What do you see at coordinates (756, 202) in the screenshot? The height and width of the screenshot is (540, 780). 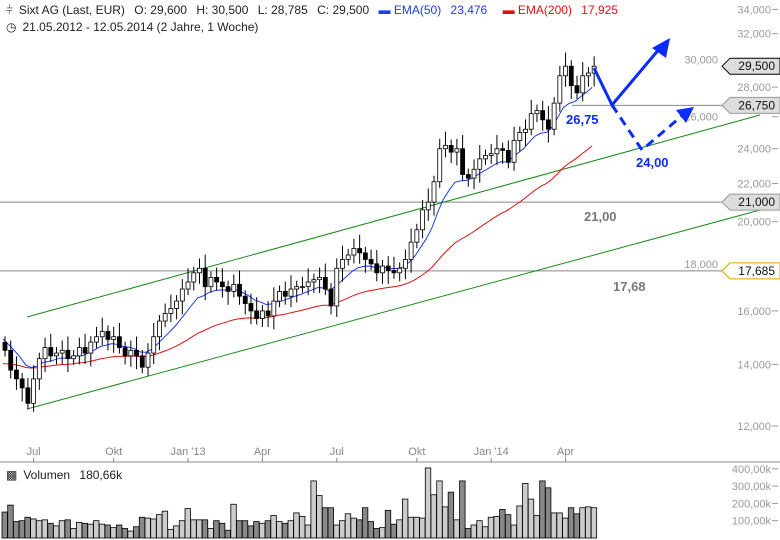 I see `price-tag-label: 21,000` at bounding box center [756, 202].